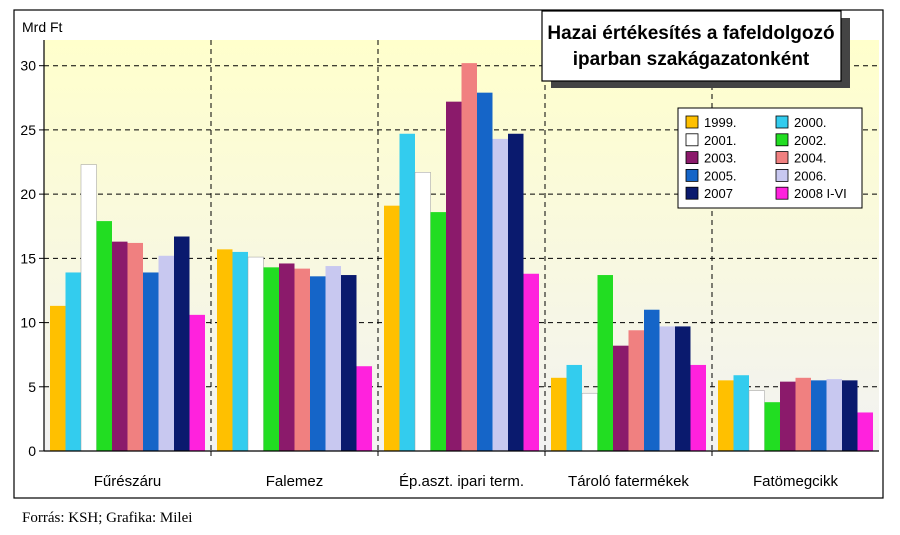 This screenshot has height=535, width=900. I want to click on legend-label: 2003., so click(720, 158).